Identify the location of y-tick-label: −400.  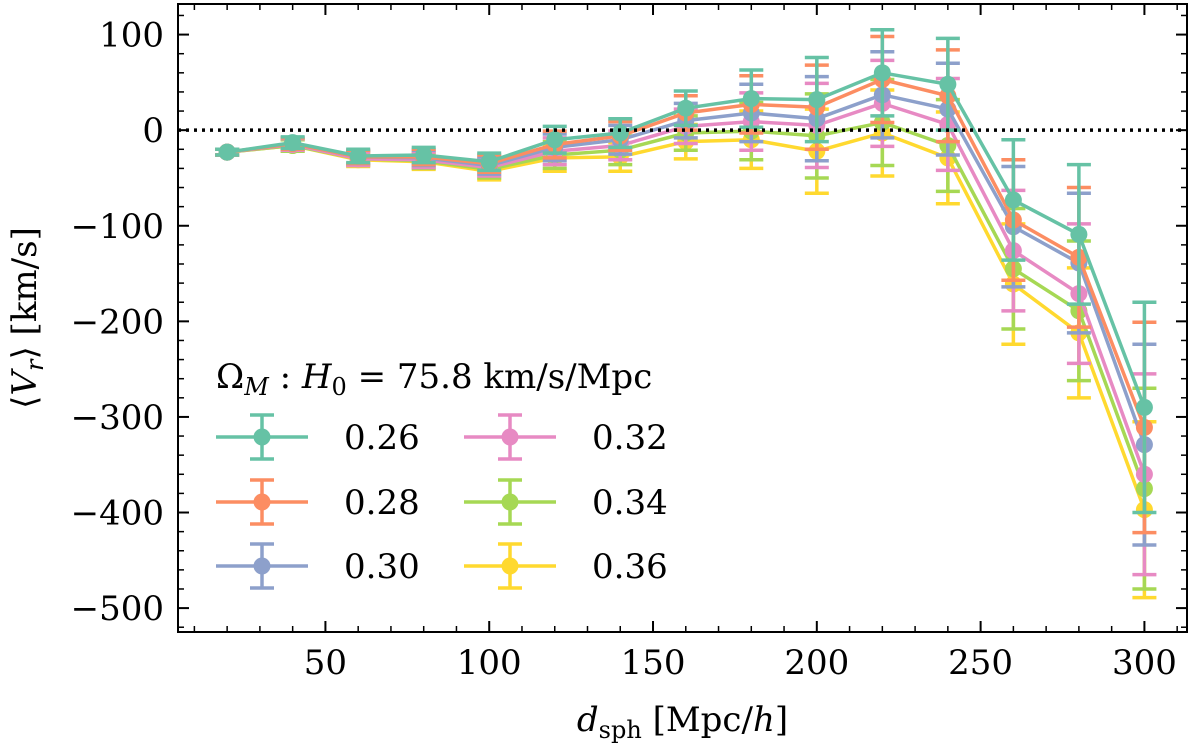
(117, 514).